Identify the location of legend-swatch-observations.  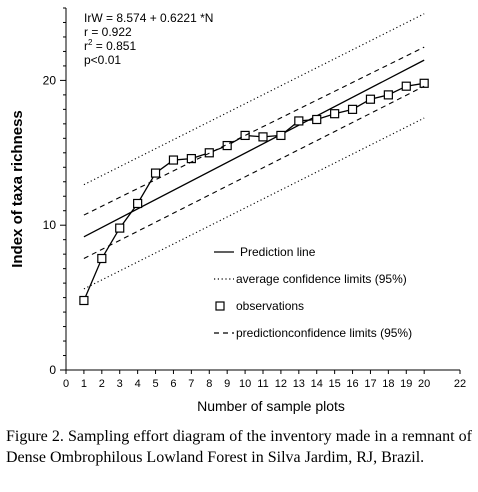
(220, 306).